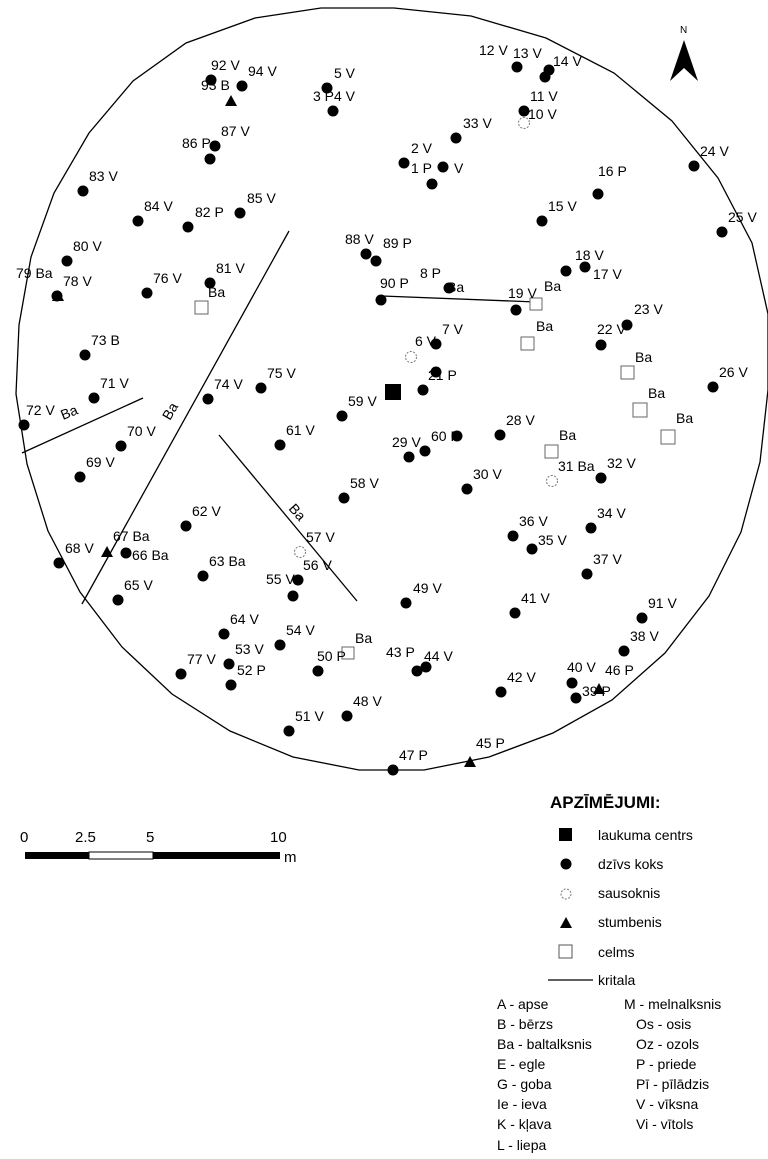 The height and width of the screenshot is (1159, 768). What do you see at coordinates (24, 837) in the screenshot?
I see `scale-tick-label: 0` at bounding box center [24, 837].